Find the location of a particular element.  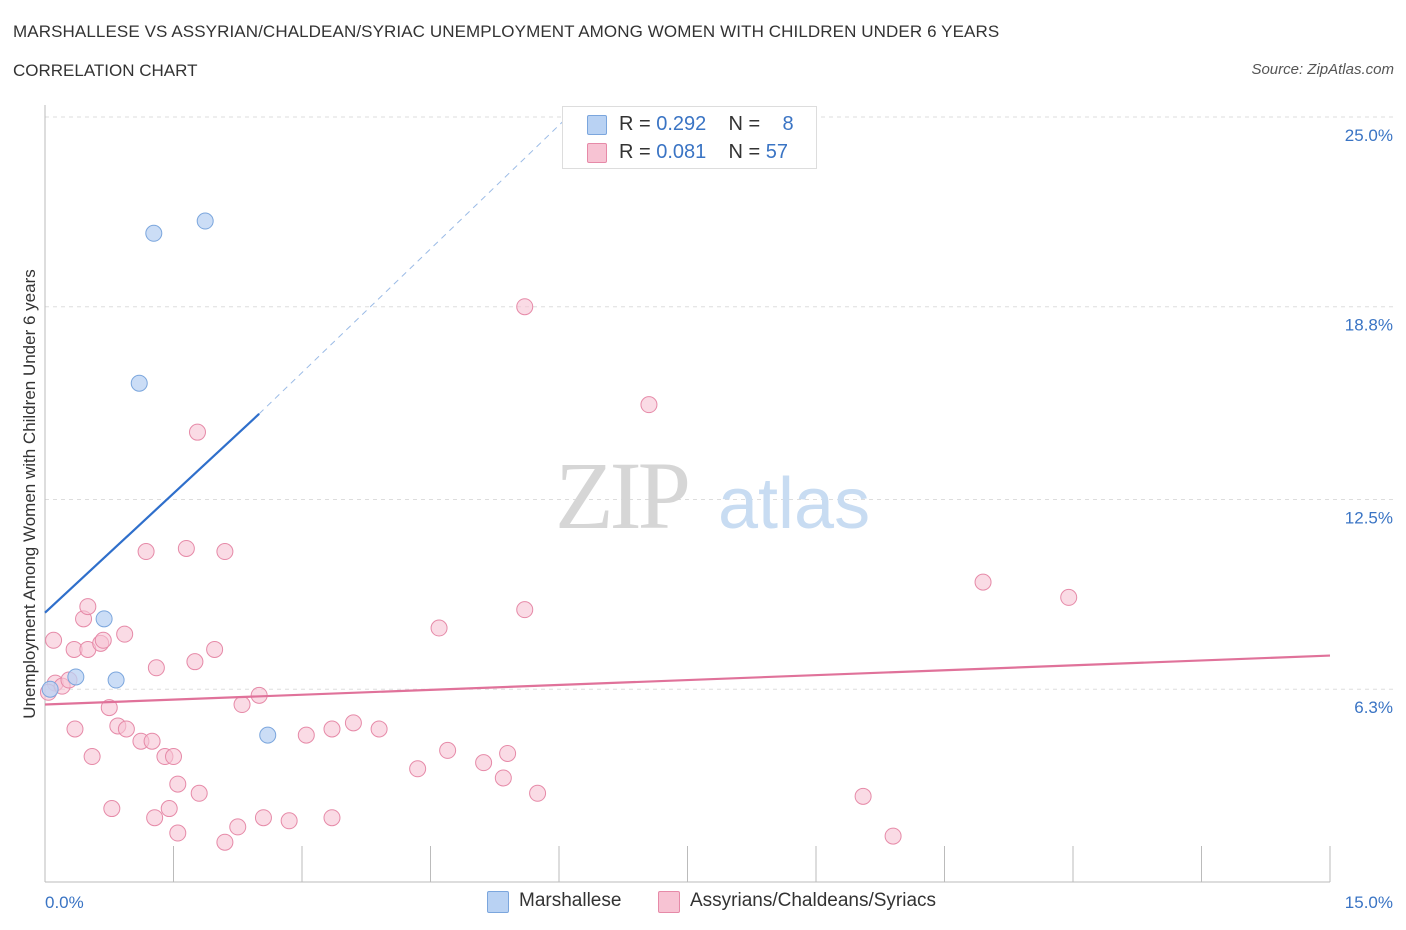

bottom-legend-swatch-pink is located at coordinates (669, 902).